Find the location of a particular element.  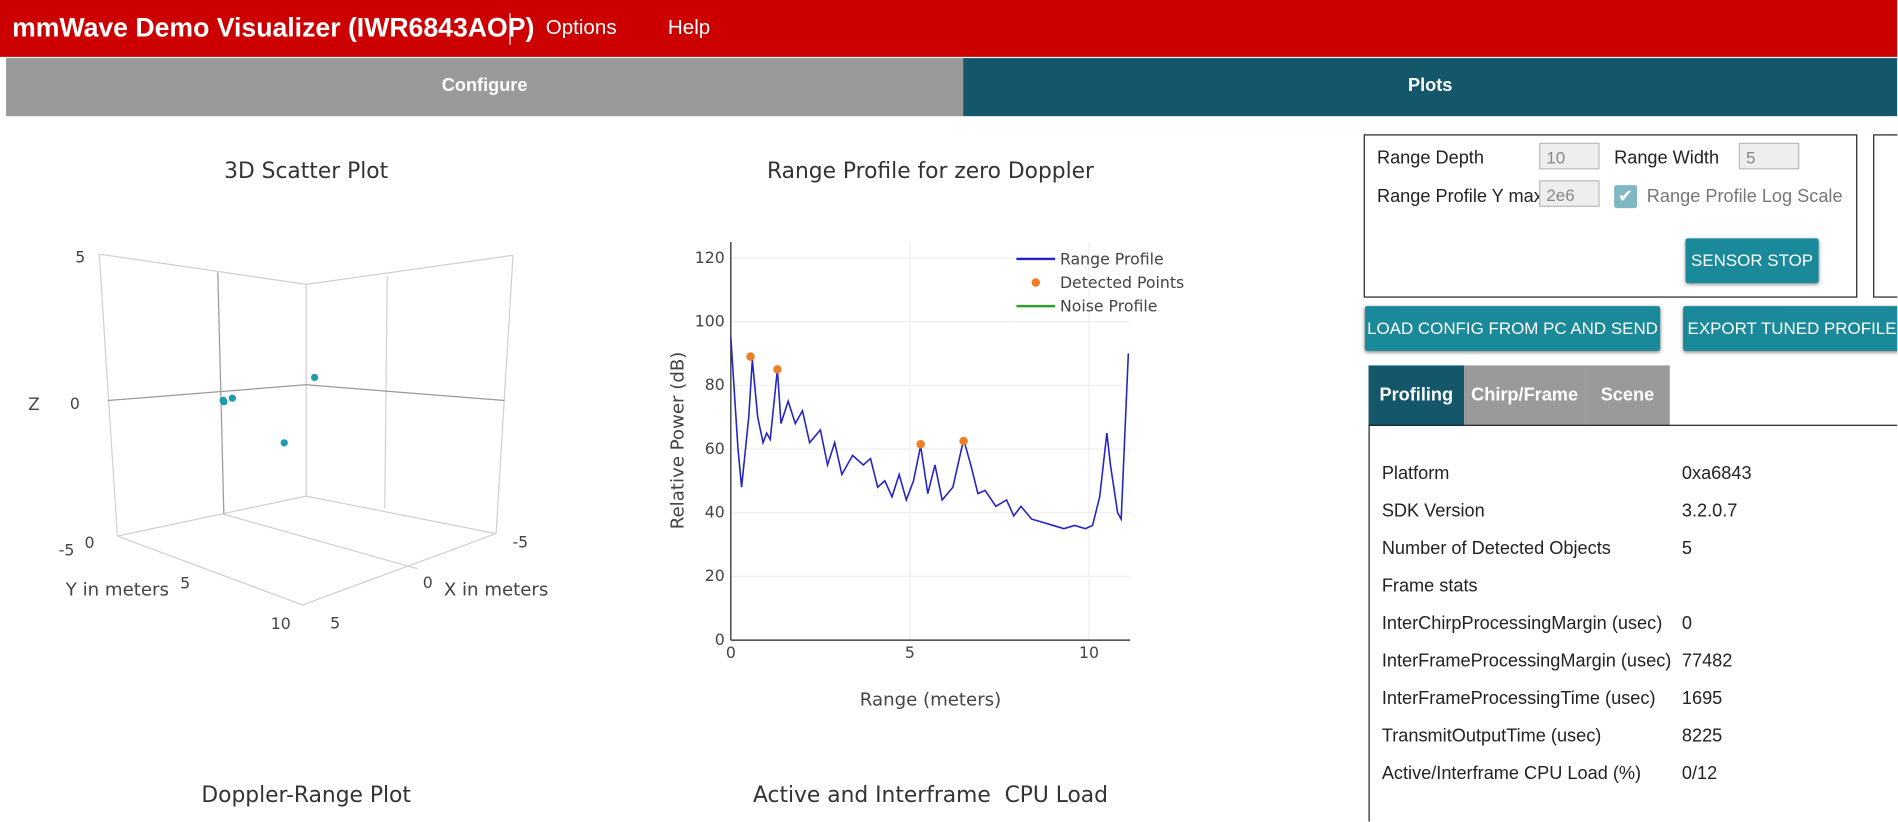

info-value: 3.2.0.7 is located at coordinates (1709, 511).